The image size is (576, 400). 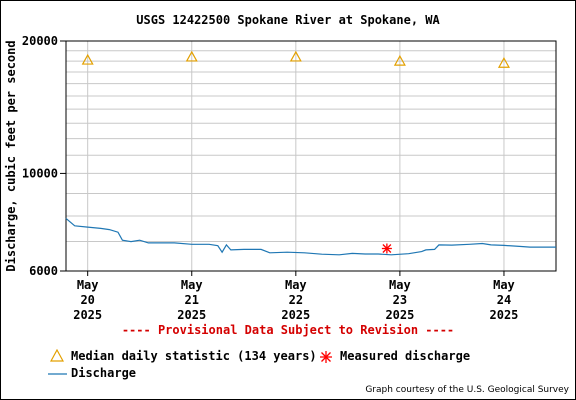 What do you see at coordinates (87, 300) in the screenshot?
I see `x-tick-label: 20` at bounding box center [87, 300].